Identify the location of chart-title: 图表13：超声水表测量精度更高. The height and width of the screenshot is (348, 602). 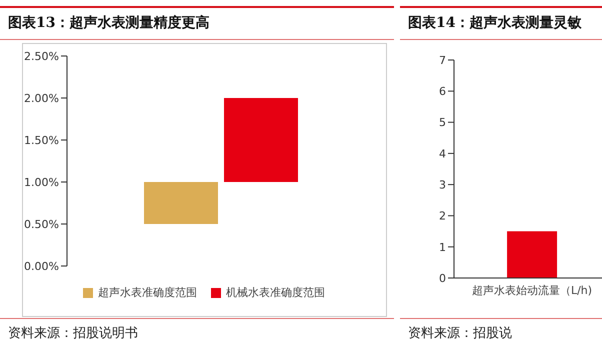
(109, 23).